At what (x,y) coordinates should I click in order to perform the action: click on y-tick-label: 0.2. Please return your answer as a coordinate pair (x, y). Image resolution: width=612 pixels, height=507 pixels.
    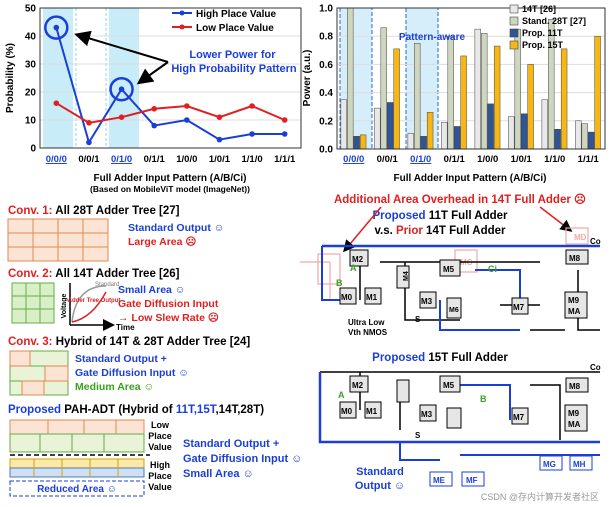
    Looking at the image, I should click on (326, 121).